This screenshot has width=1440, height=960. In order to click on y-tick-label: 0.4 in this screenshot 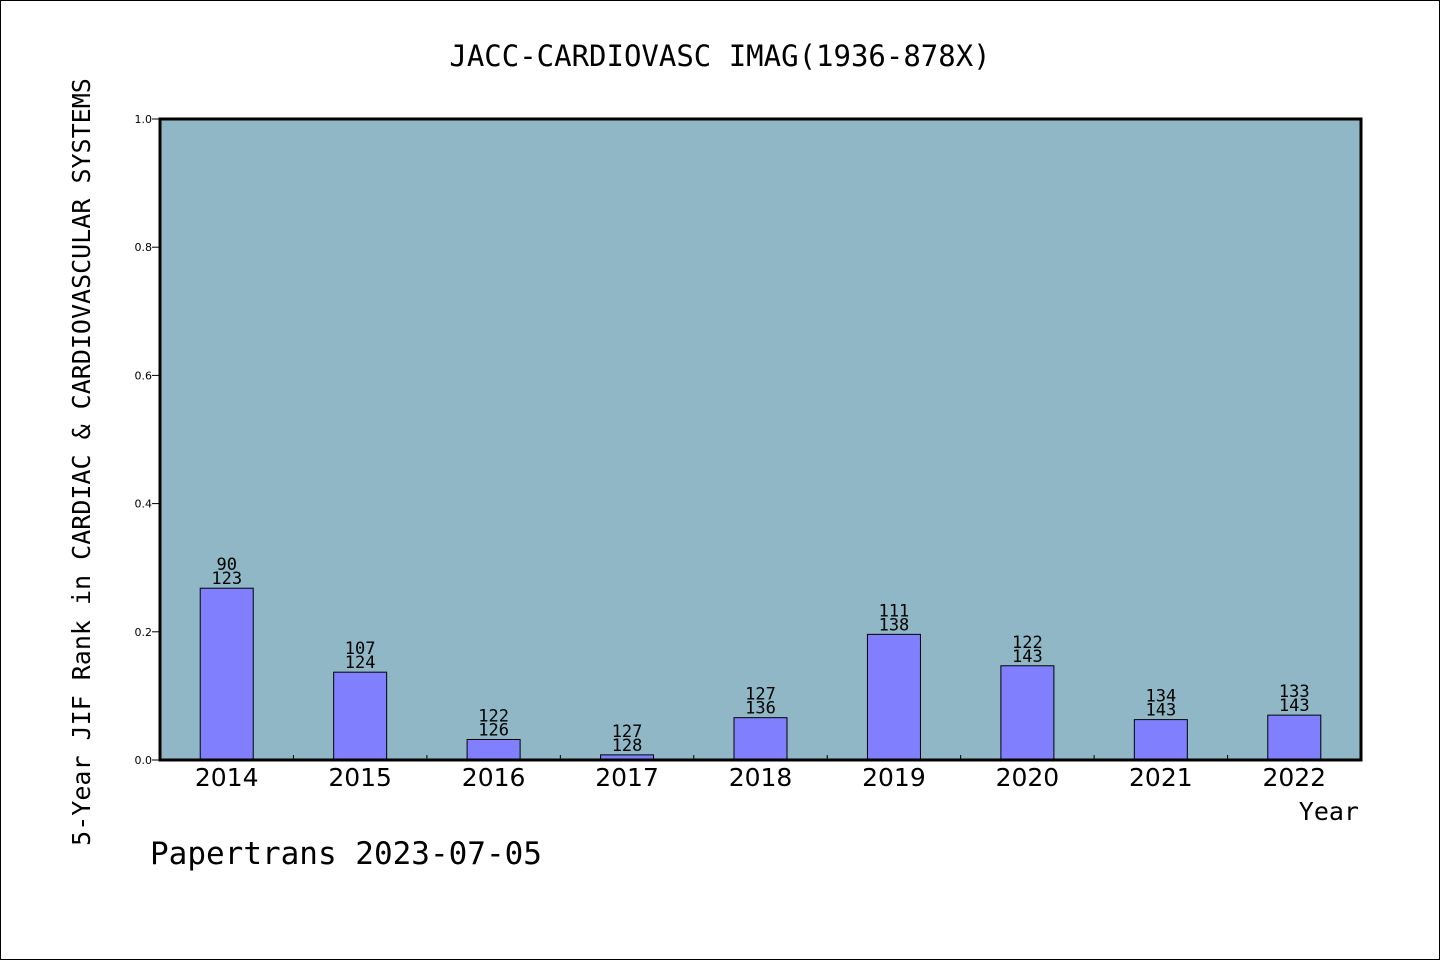, I will do `click(144, 504)`.